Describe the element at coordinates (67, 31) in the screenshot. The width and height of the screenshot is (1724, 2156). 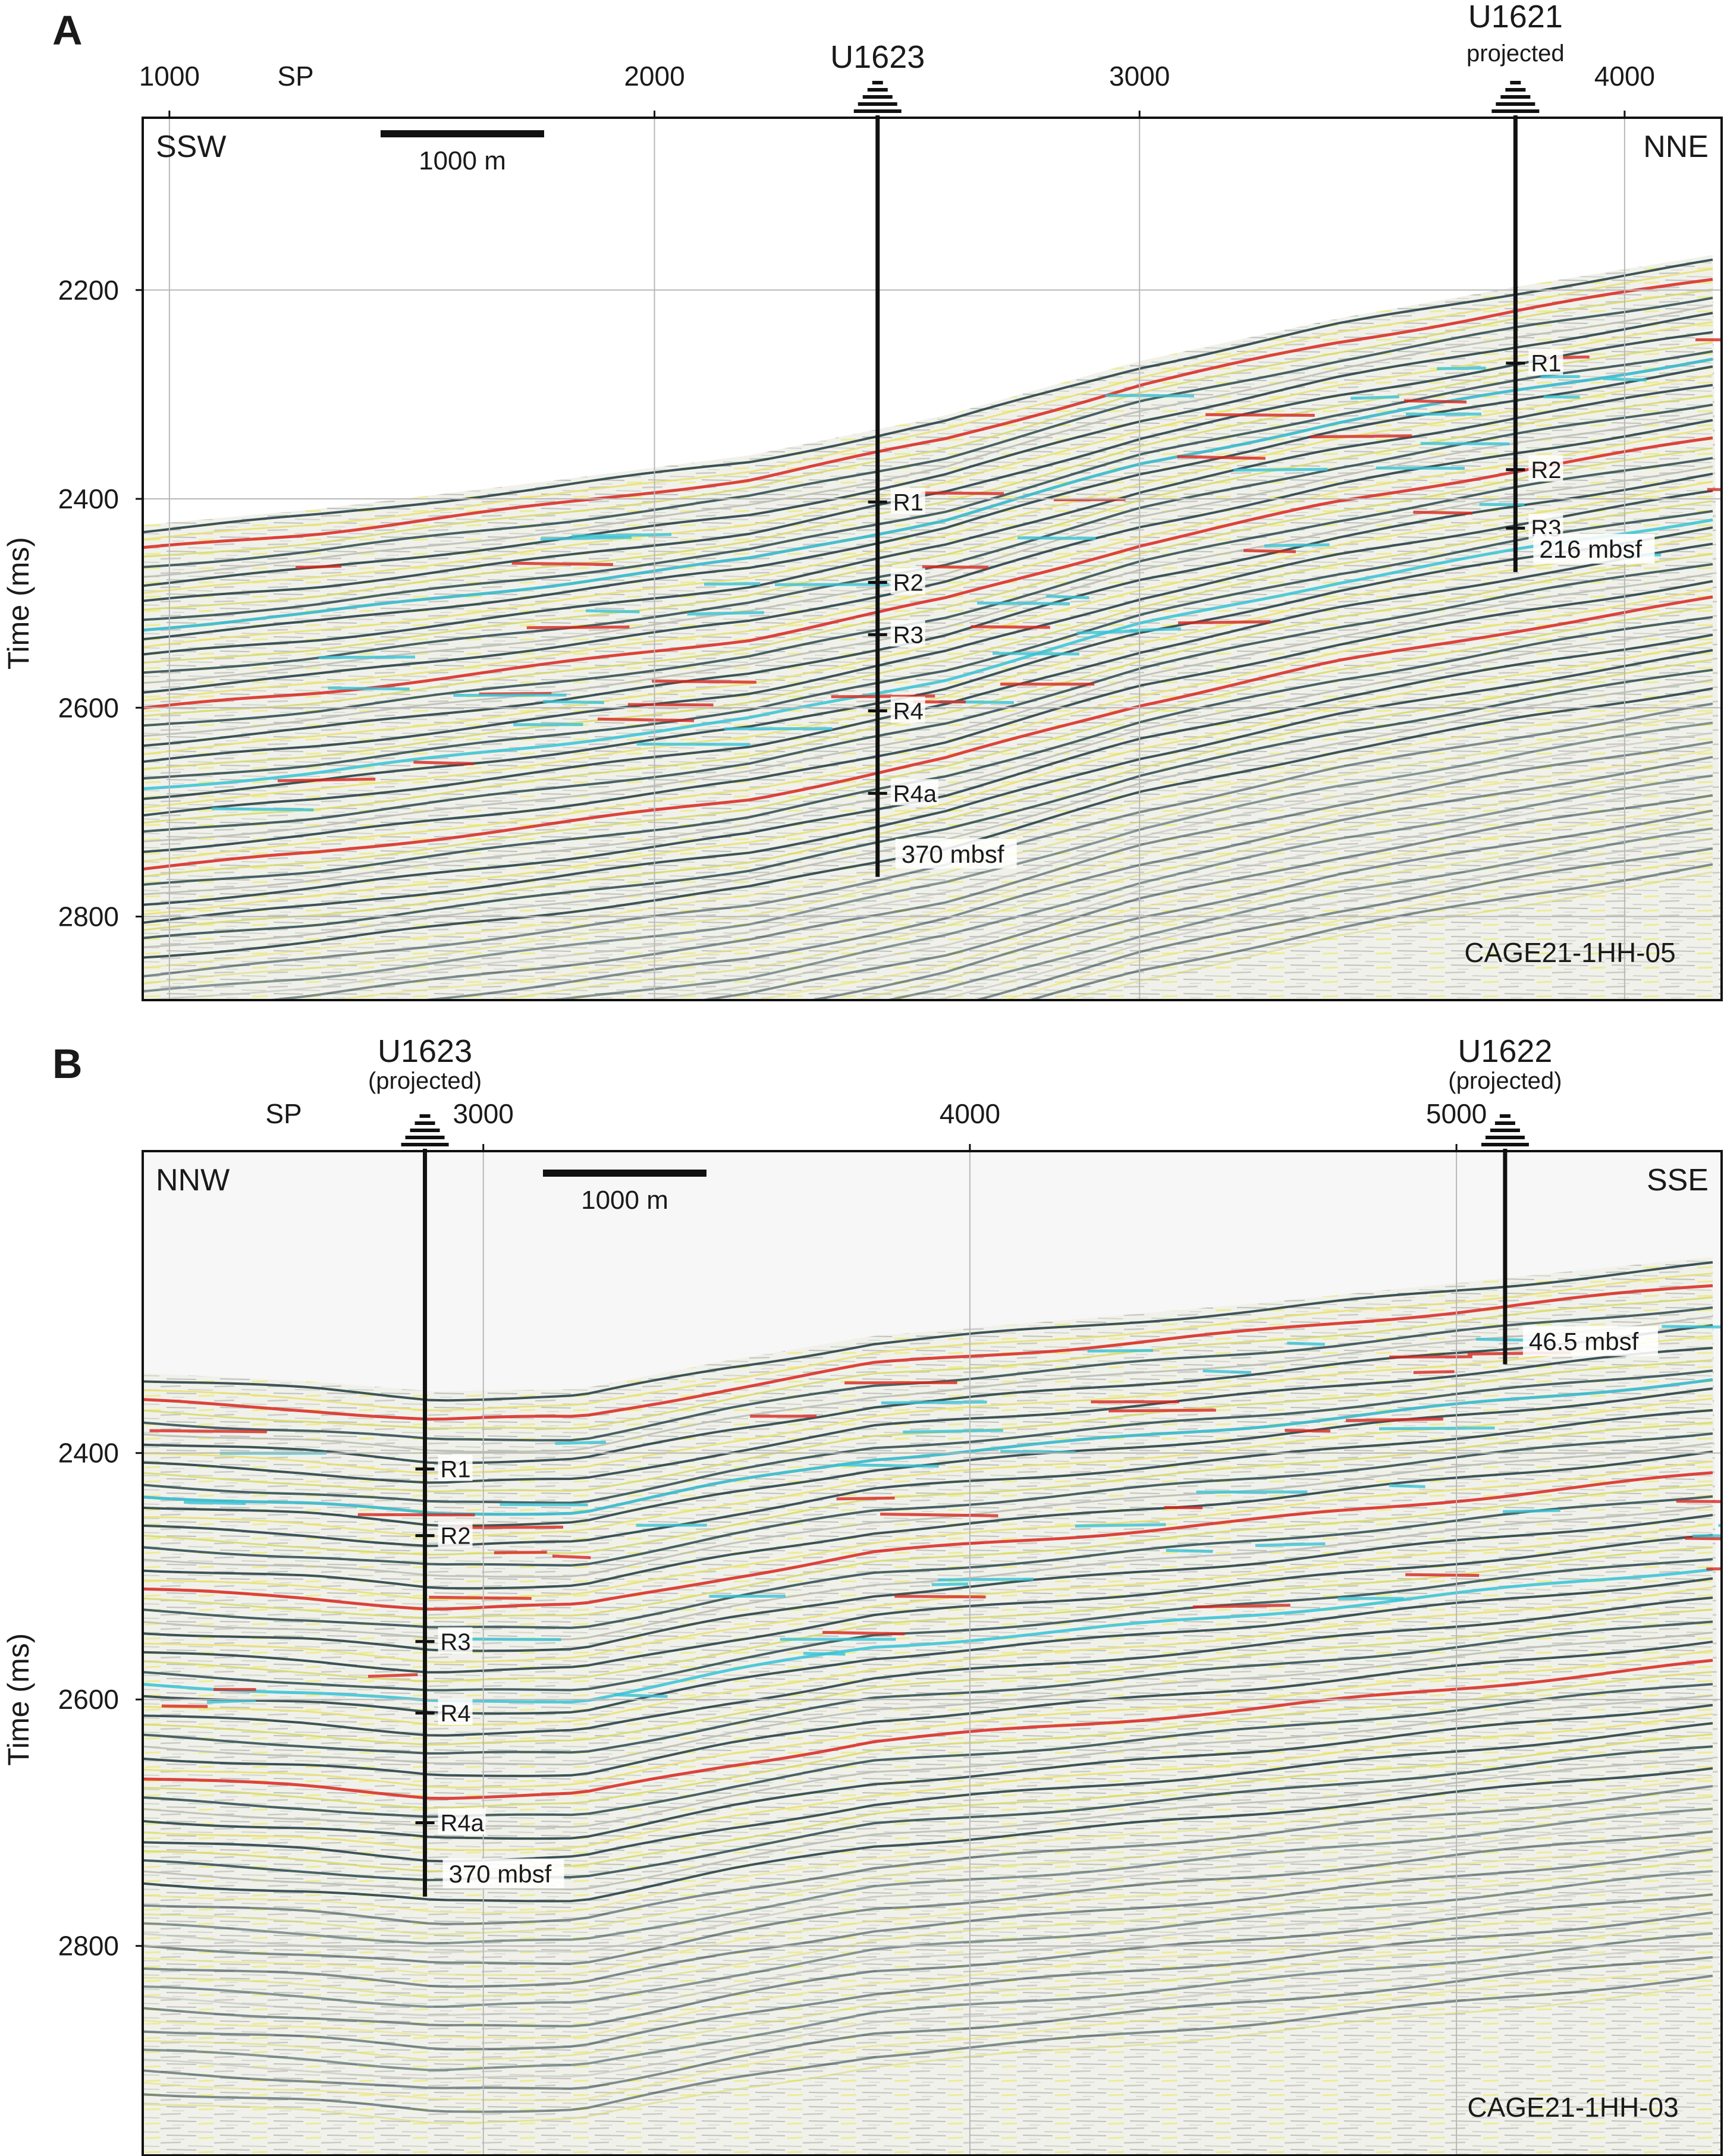
I see `panel-letter: A` at that location.